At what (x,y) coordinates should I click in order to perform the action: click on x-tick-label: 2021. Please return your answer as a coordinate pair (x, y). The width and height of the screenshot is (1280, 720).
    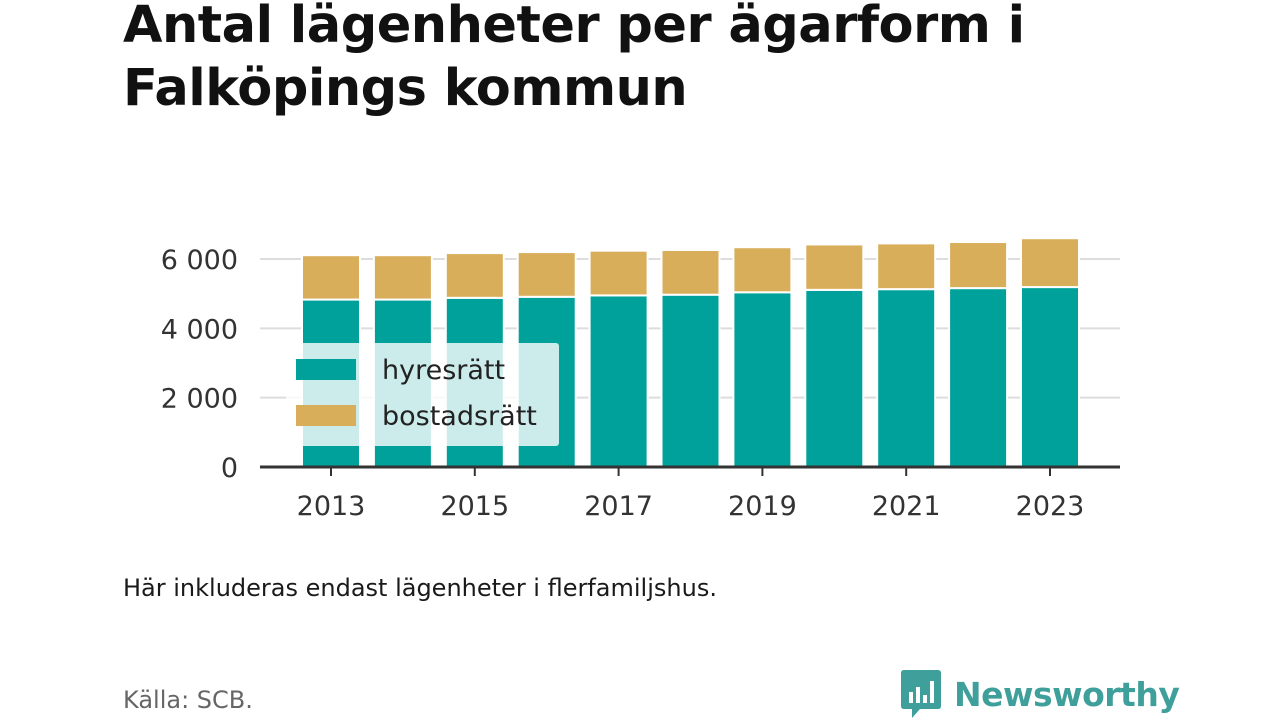
    Looking at the image, I should click on (906, 506).